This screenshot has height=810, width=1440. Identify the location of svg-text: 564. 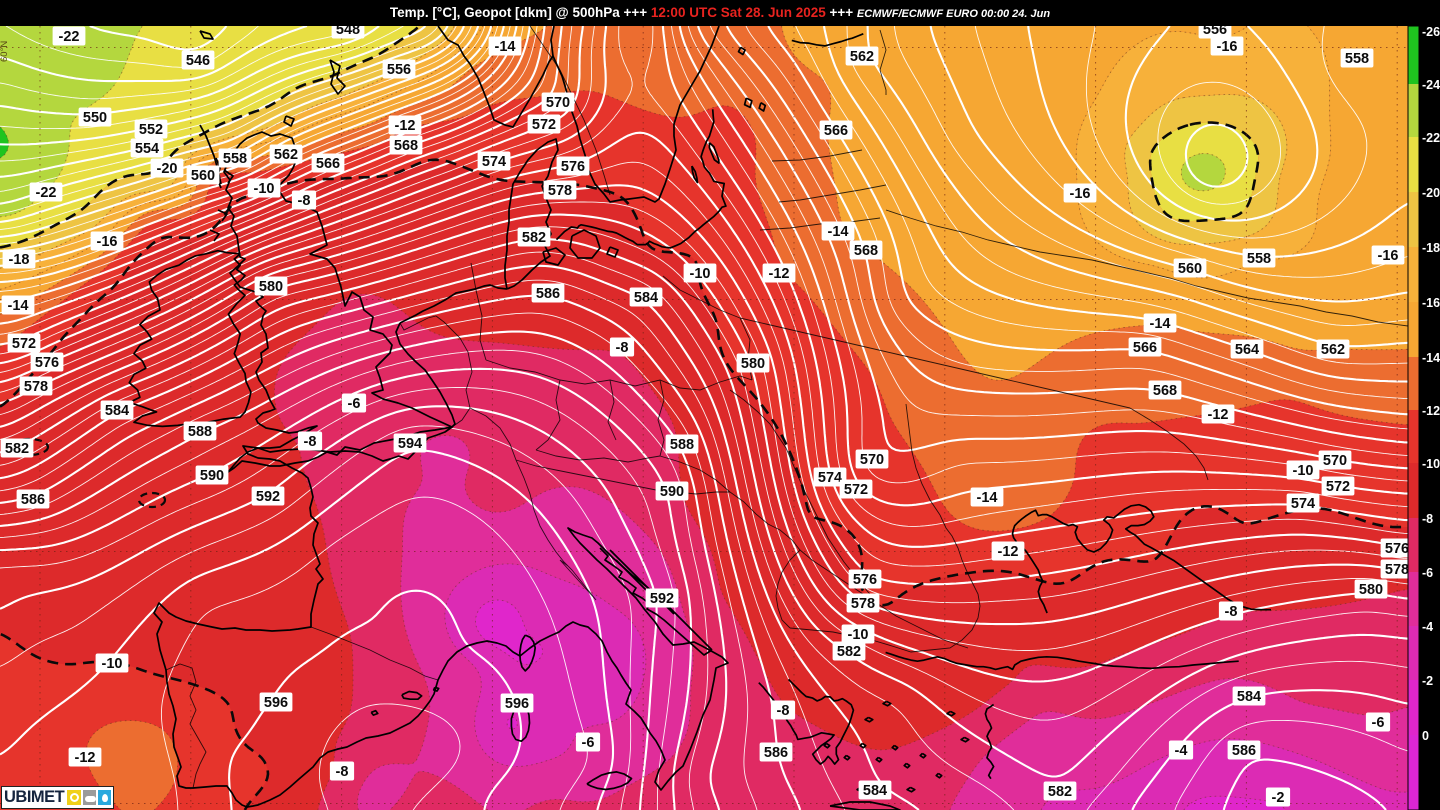
(1247, 350).